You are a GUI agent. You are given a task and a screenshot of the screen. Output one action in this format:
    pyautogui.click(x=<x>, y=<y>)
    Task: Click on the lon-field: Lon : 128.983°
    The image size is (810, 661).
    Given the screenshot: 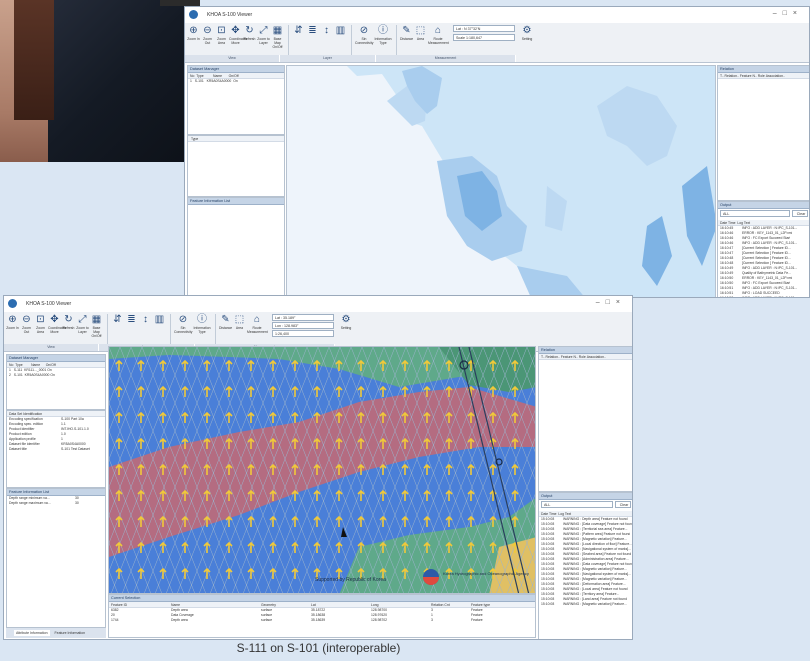 What is the action you would take?
    pyautogui.click(x=303, y=325)
    